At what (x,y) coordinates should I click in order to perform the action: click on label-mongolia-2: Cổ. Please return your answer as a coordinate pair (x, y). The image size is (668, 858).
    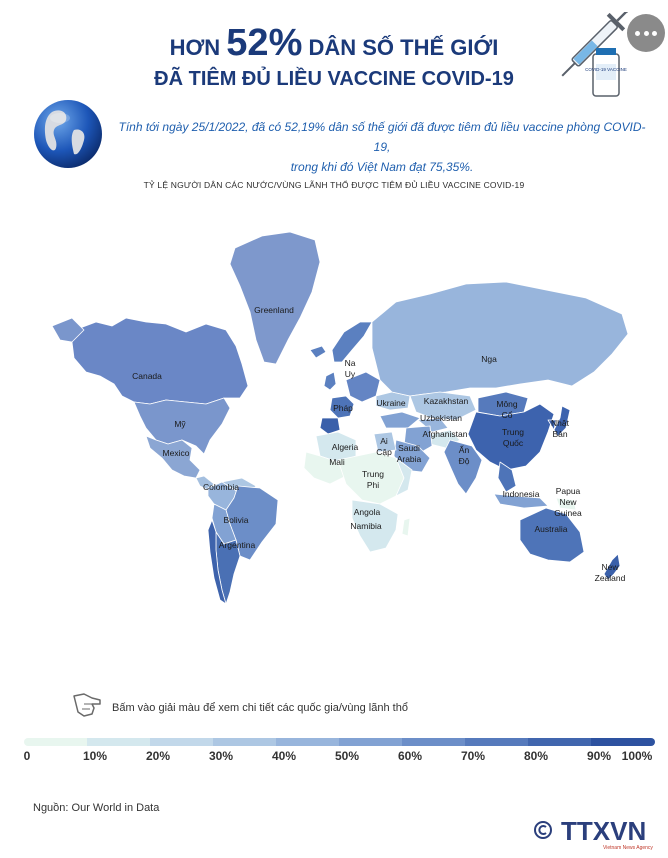
    Looking at the image, I should click on (507, 415).